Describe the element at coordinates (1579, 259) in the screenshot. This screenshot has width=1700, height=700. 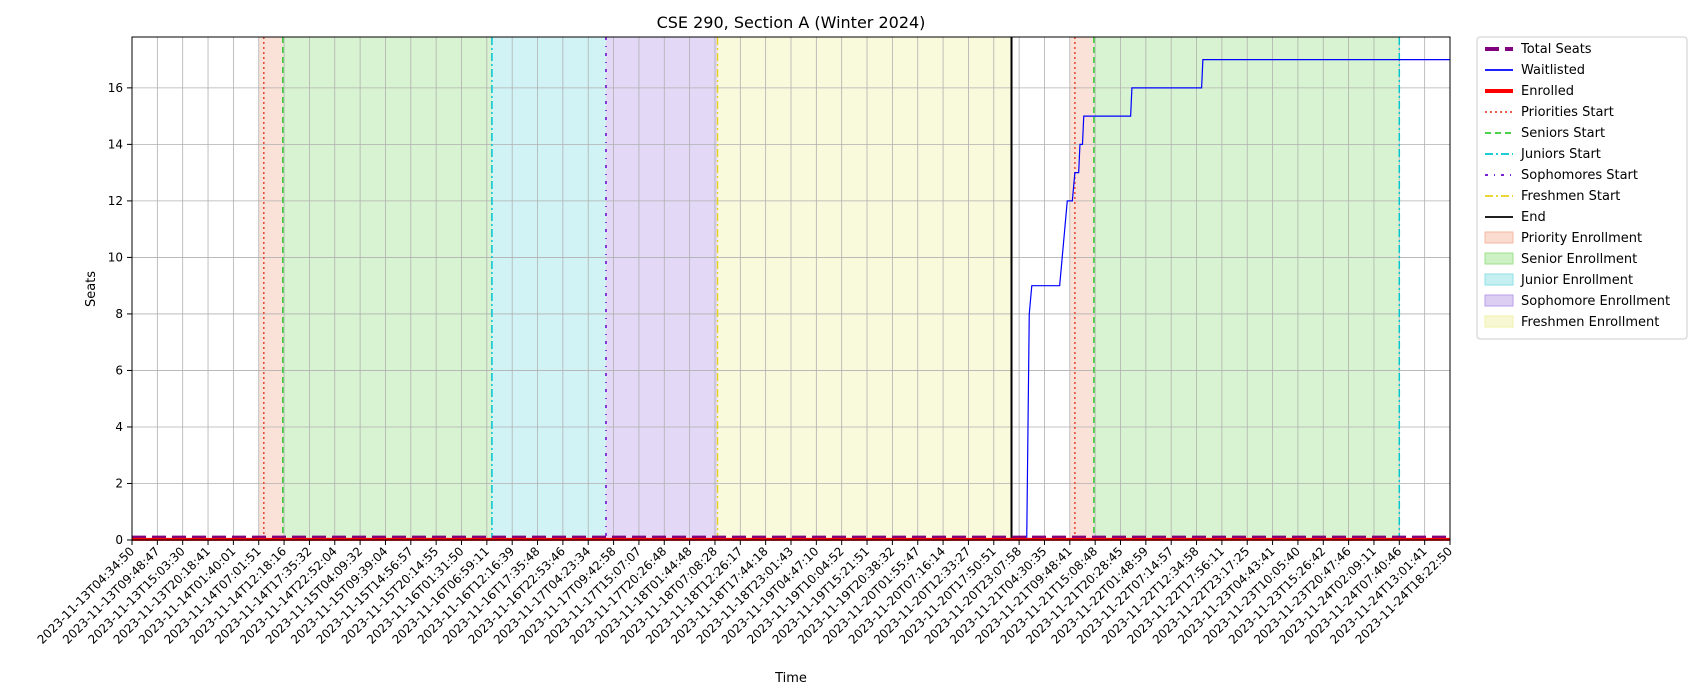
I see `legend-label: Senior Enrollment` at that location.